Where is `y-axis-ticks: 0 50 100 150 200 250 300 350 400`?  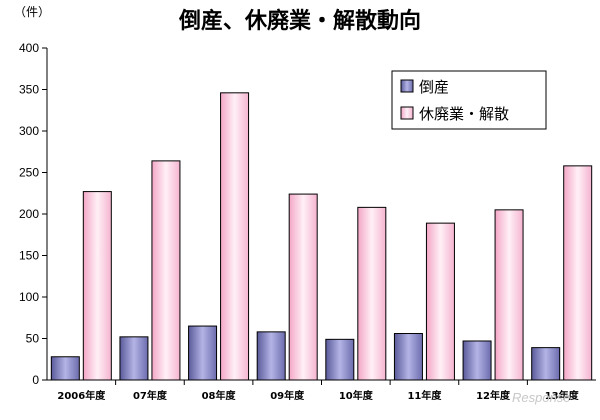 y-axis-ticks: 0 50 100 150 200 250 300 350 400 is located at coordinates (33, 214).